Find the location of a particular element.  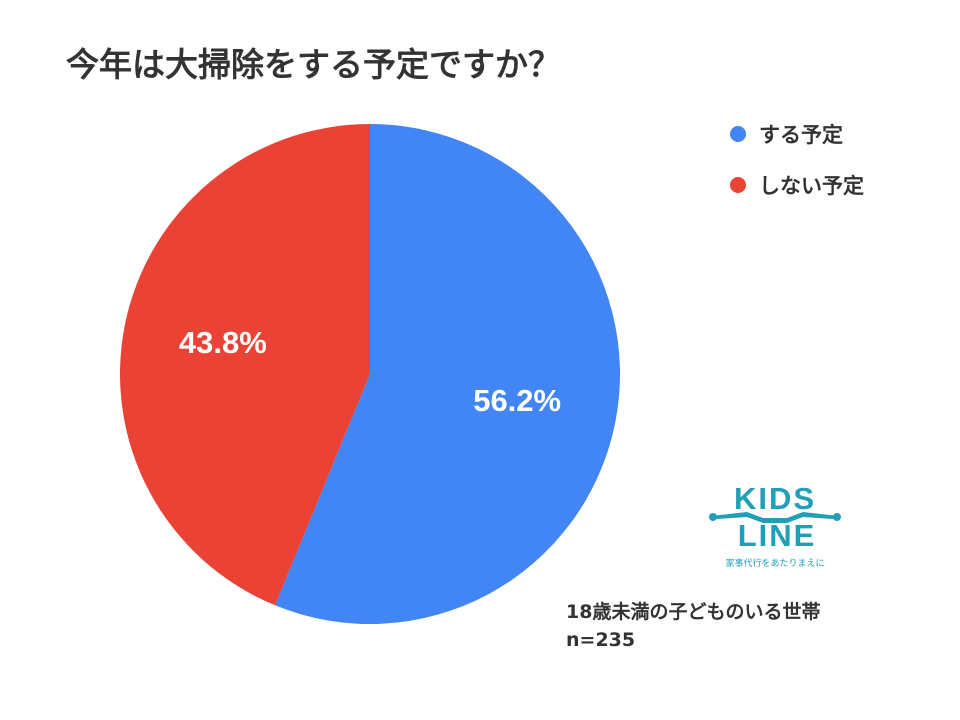

legend-label-no: しない予定 is located at coordinates (811, 186).